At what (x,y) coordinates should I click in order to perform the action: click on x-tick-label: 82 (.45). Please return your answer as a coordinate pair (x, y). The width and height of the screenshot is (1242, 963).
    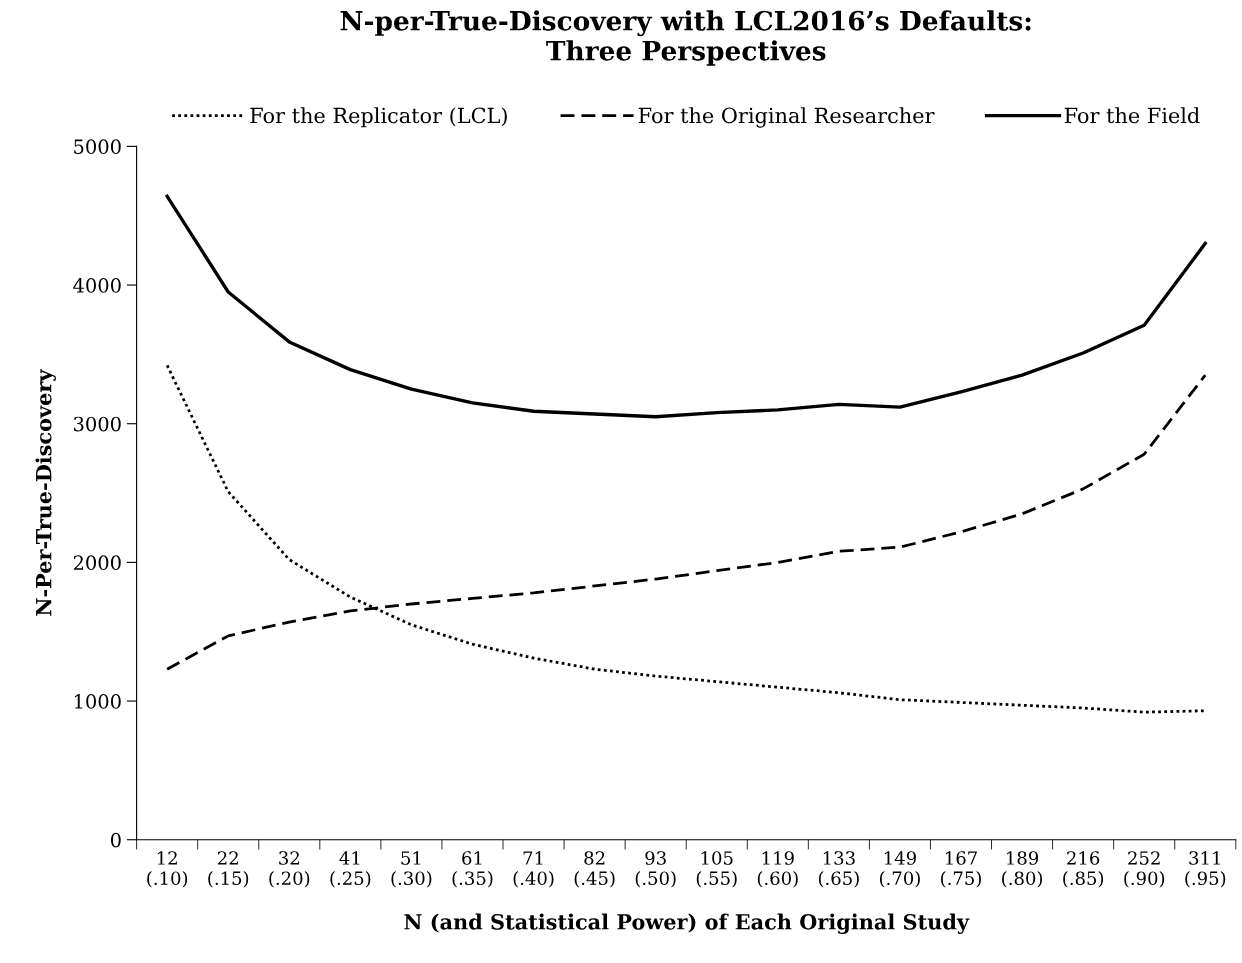
    Looking at the image, I should click on (594, 869).